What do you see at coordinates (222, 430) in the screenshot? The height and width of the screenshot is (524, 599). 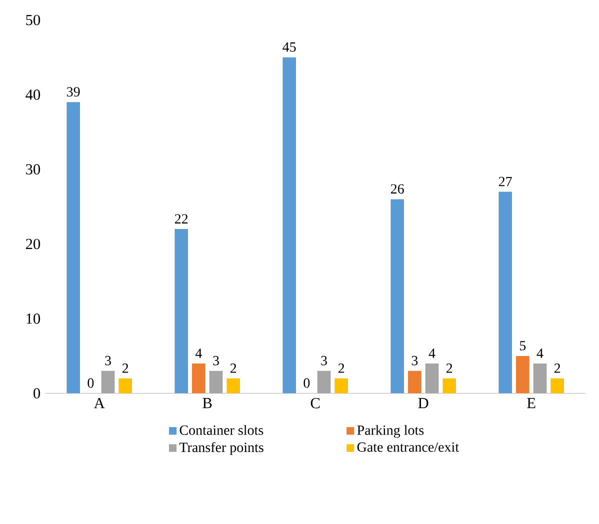 I see `legend-label: Container slots` at bounding box center [222, 430].